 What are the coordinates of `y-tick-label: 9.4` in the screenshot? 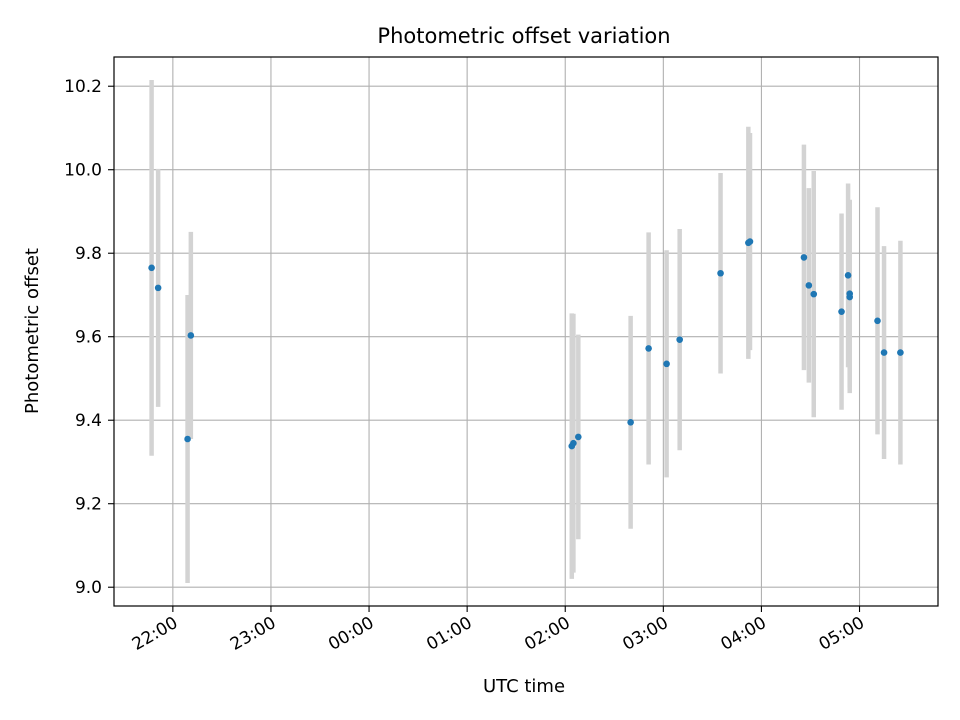 It's located at (88, 421).